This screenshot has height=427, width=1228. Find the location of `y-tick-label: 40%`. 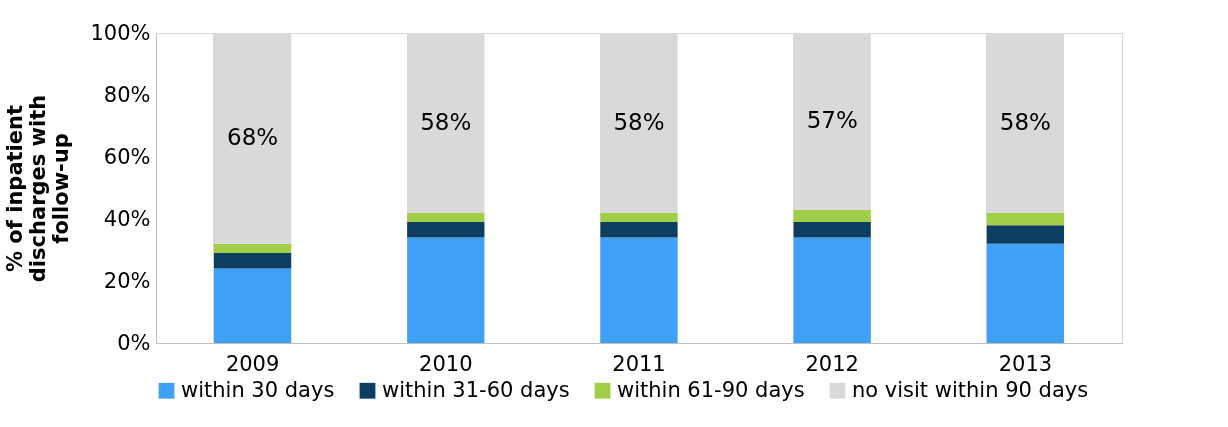

y-tick-label: 40% is located at coordinates (127, 218).